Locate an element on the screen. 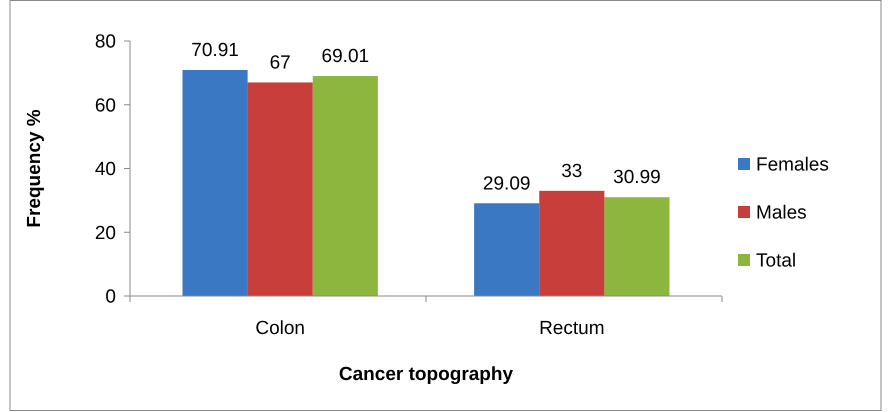 Image resolution: width=892 pixels, height=412 pixels. legend-label: Total is located at coordinates (776, 261).